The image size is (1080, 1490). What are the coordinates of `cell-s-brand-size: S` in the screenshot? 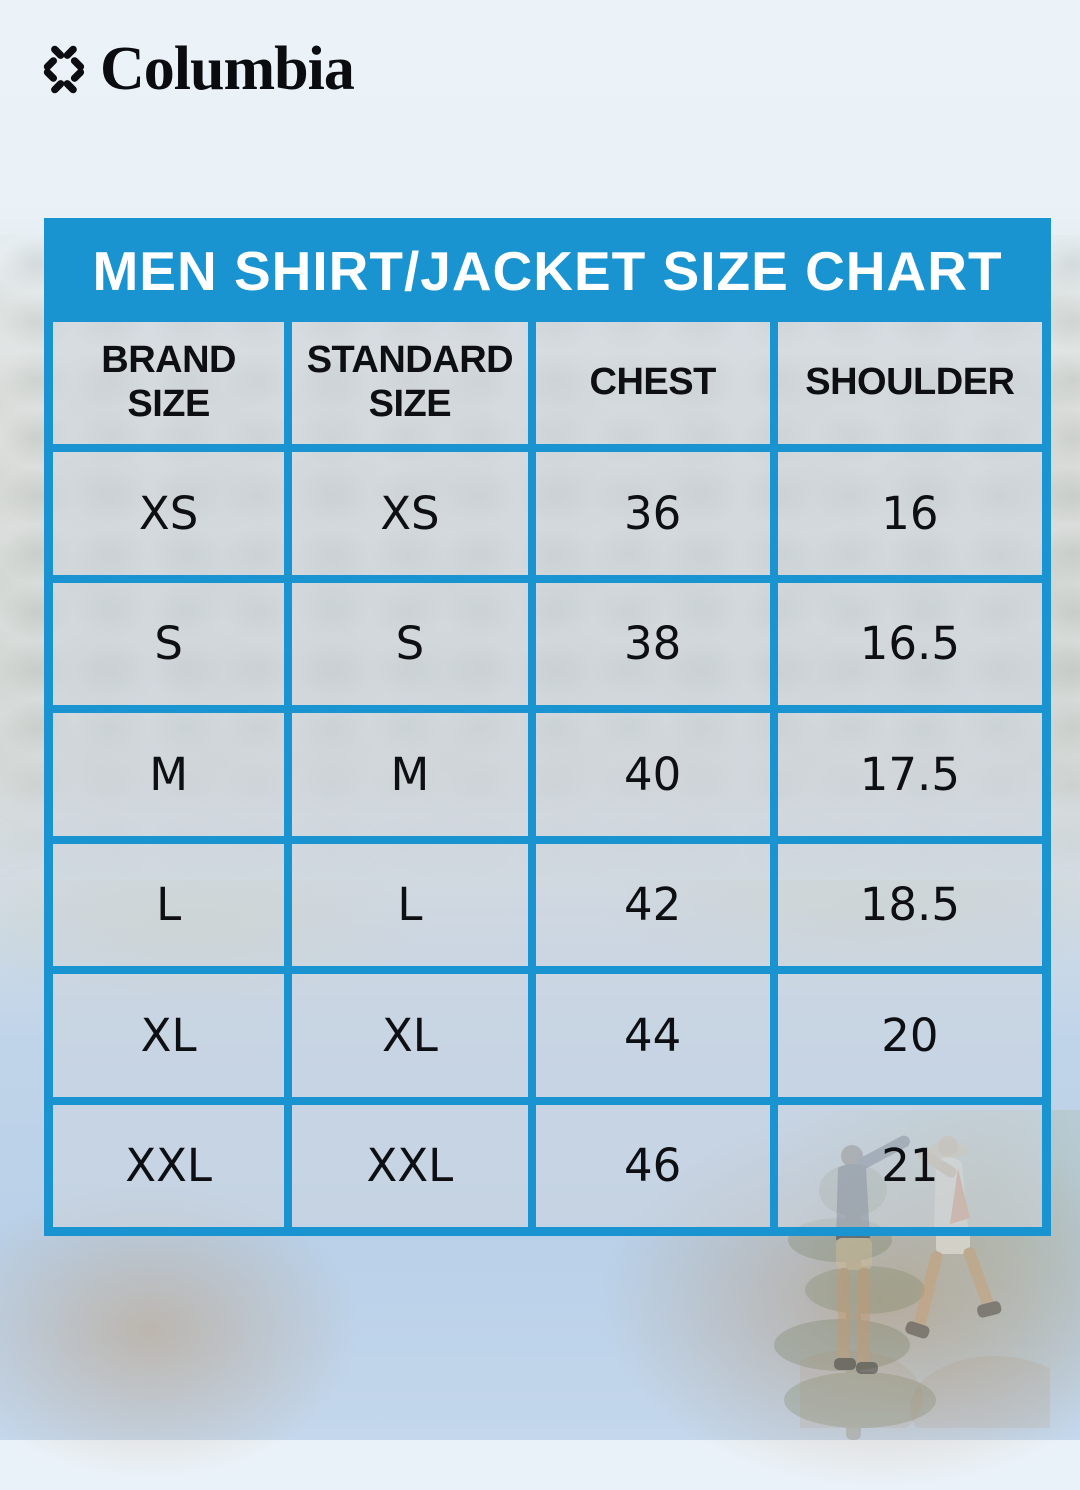 It's located at (169, 643).